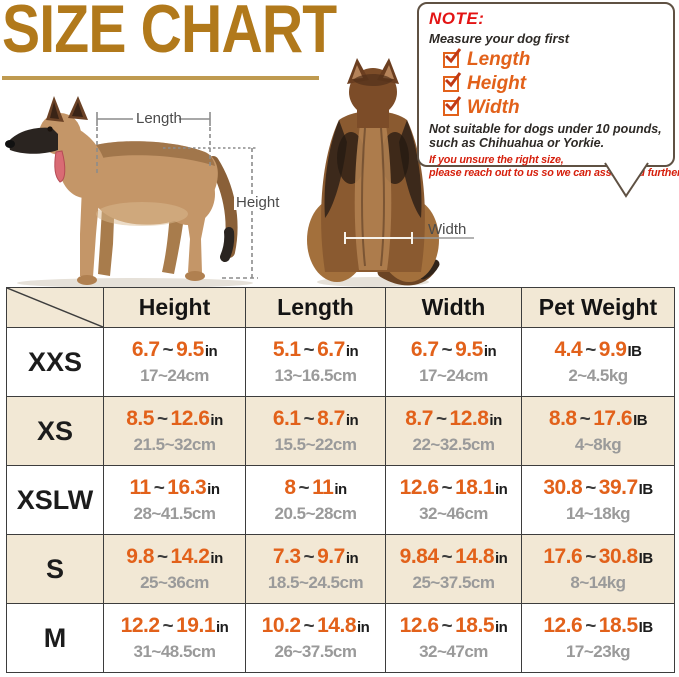 Image resolution: width=679 pixels, height=677 pixels. I want to click on metric-range: 2~4.5kg, so click(598, 375).